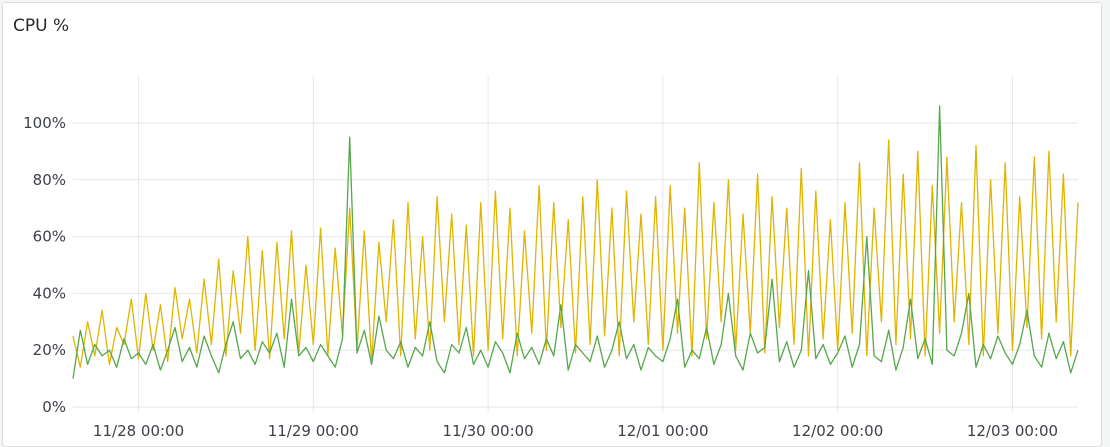 The height and width of the screenshot is (447, 1110). What do you see at coordinates (49, 350) in the screenshot?
I see `y-tick-label: 20%` at bounding box center [49, 350].